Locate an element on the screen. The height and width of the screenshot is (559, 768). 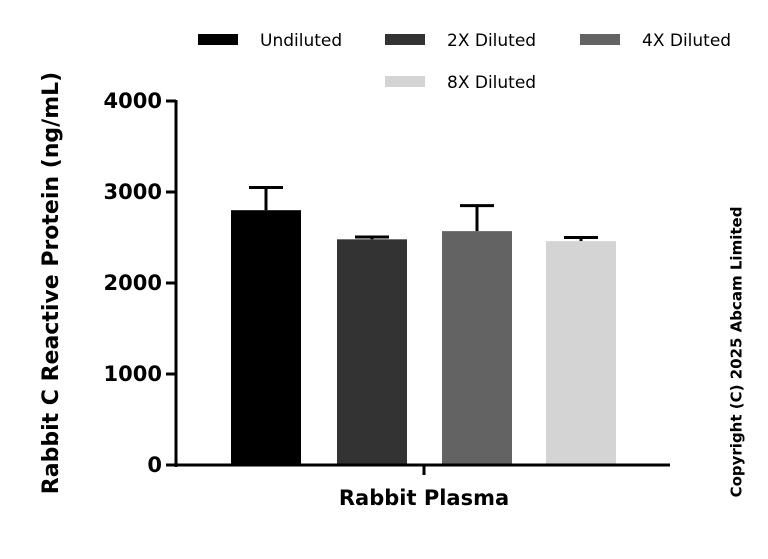
bar-8x-diluted is located at coordinates (581, 353).